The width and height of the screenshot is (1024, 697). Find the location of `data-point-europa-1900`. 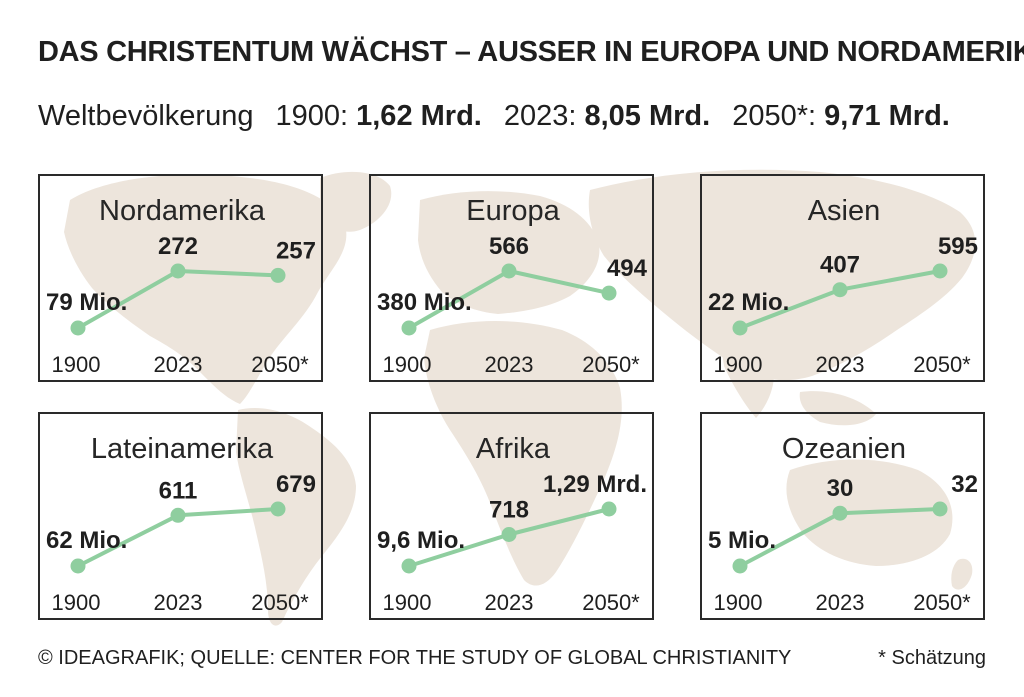

data-point-europa-1900 is located at coordinates (409, 328).